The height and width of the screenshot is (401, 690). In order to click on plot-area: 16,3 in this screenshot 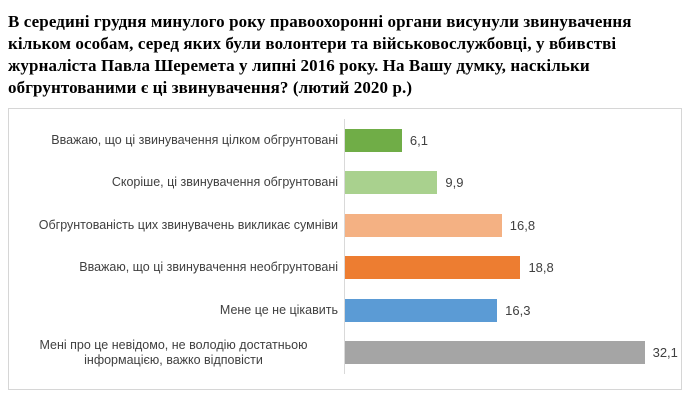, I will do `click(512, 310)`.